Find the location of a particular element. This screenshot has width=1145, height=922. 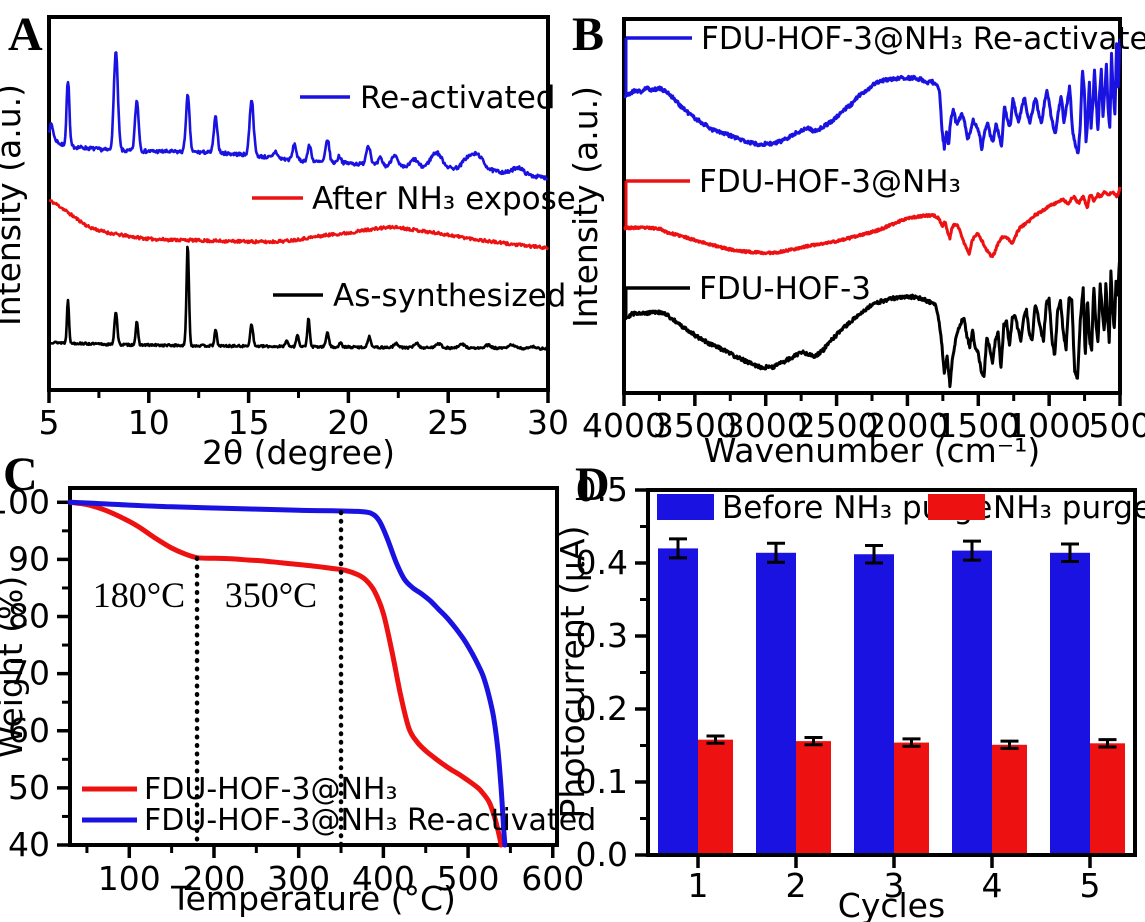

y-tick-label-C: 50 is located at coordinates (29, 787).